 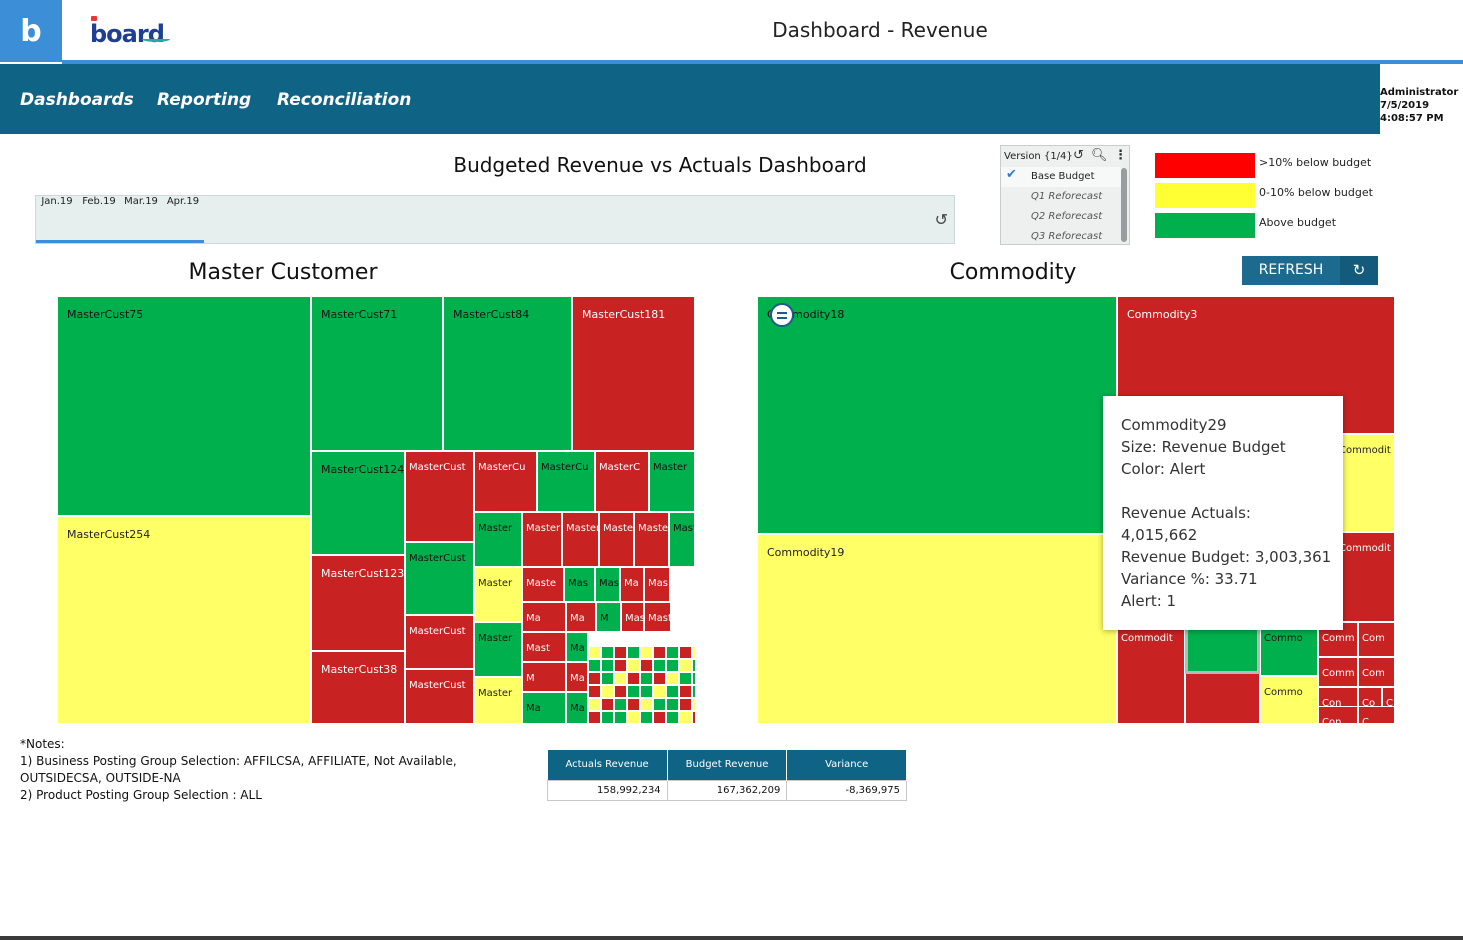 What do you see at coordinates (507, 373) in the screenshot?
I see `treemap-tile: MasterCust84` at bounding box center [507, 373].